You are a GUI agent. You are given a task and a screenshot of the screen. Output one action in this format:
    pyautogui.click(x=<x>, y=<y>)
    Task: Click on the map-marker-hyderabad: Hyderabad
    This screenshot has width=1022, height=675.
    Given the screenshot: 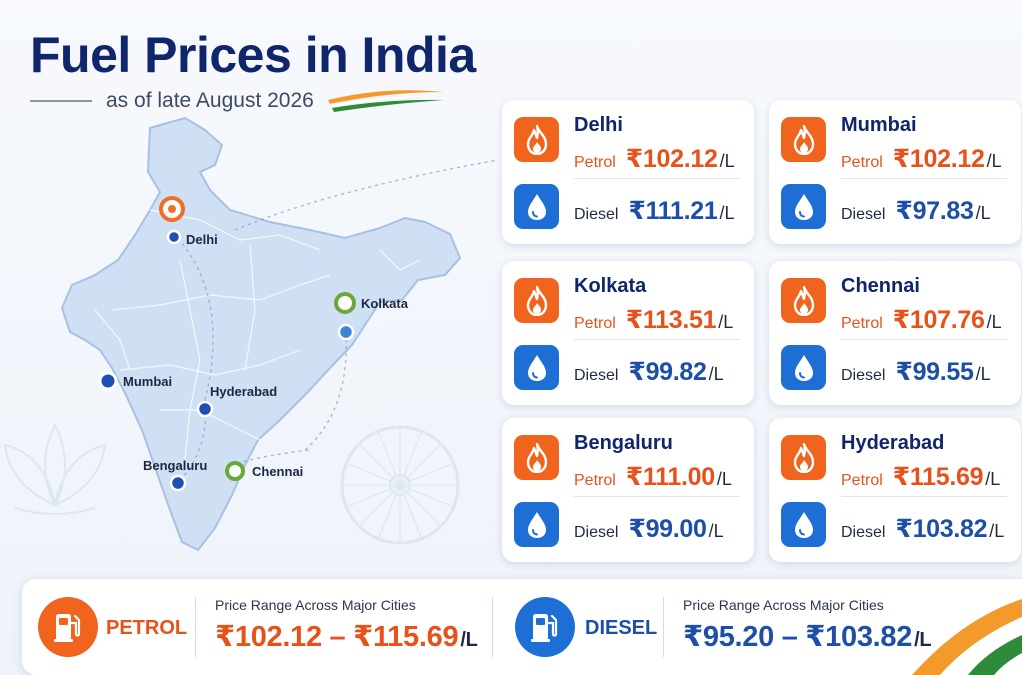 What is the action you would take?
    pyautogui.click(x=236, y=401)
    